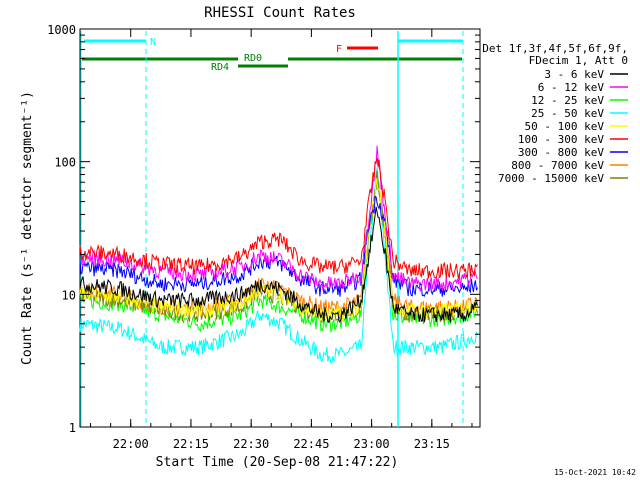 This screenshot has height=480, width=640. What do you see at coordinates (372, 444) in the screenshot?
I see `x-tick-label: 23:00` at bounding box center [372, 444].